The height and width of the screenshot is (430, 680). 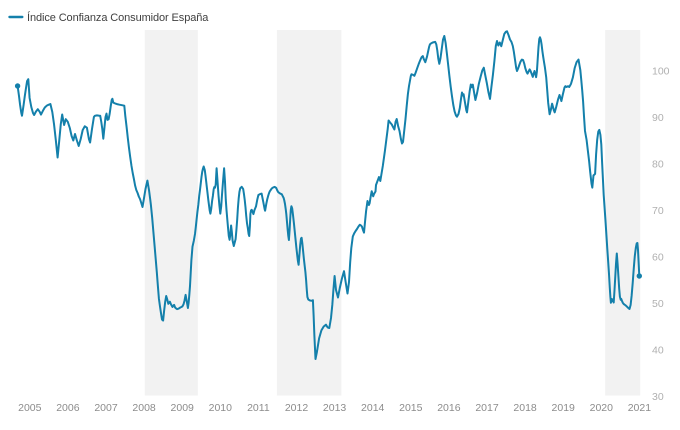 I want to click on svg-text: 90, so click(x=658, y=118).